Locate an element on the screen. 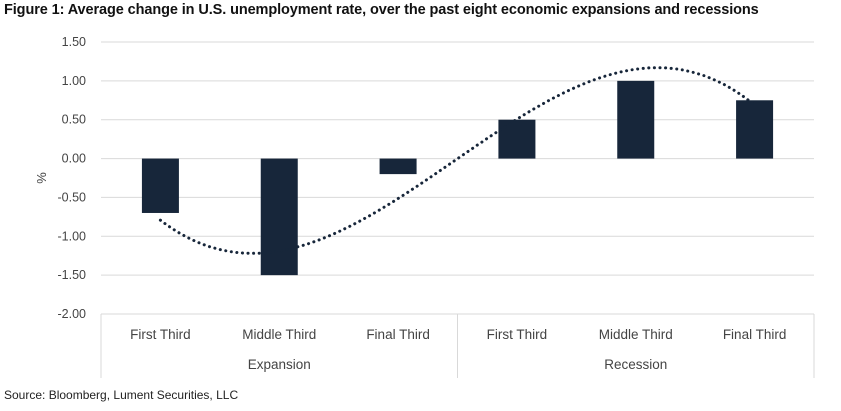 The width and height of the screenshot is (841, 411). y-tick-label: 0.50 is located at coordinates (74, 120).